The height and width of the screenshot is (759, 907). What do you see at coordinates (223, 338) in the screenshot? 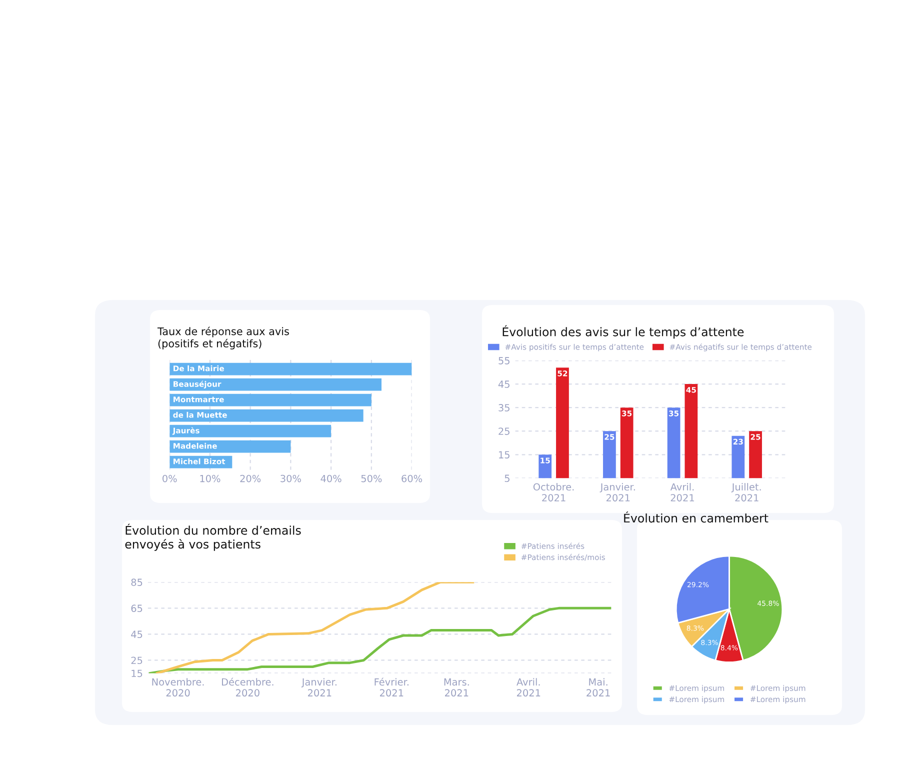
I see `chart-title: Taux de réponse aux avis (positifs et négatifs)` at bounding box center [223, 338].